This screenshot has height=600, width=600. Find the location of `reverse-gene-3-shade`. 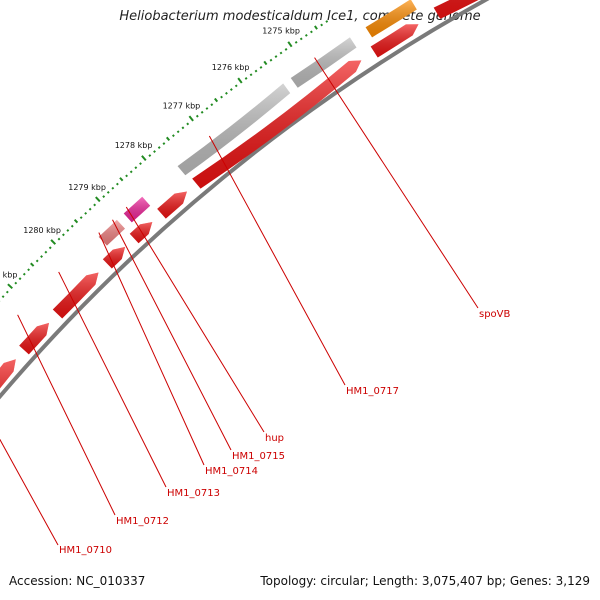

reverse-gene-3-shade is located at coordinates (323, 62).